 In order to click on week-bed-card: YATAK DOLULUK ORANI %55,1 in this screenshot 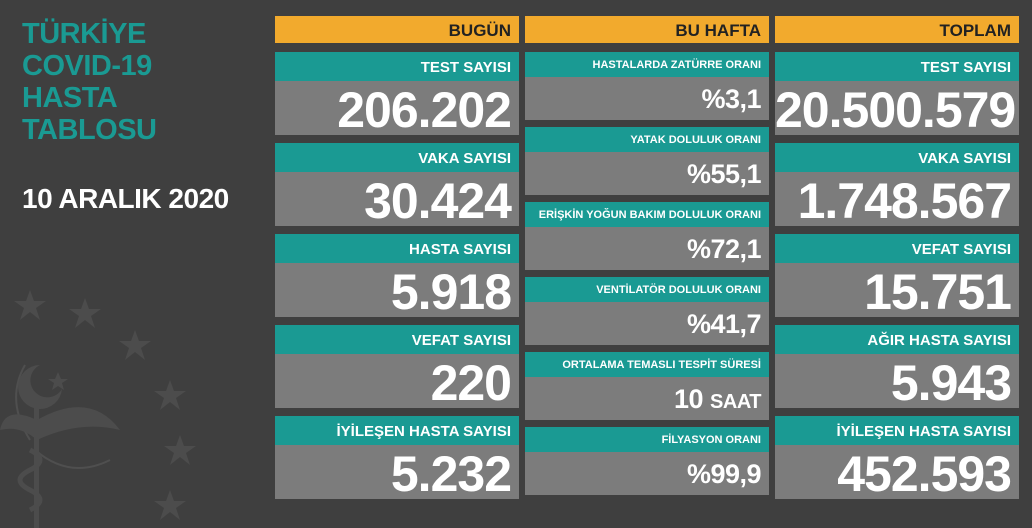, I will do `click(647, 161)`.